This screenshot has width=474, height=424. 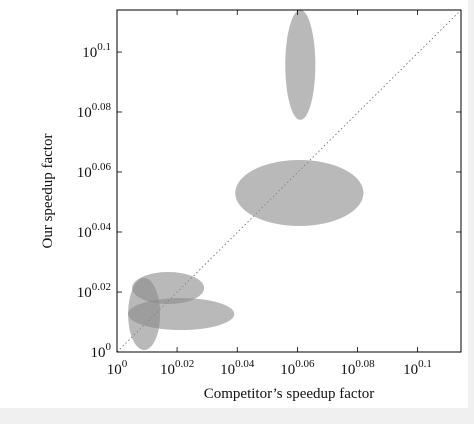 I want to click on y-tick-label: 100.04, so click(x=94, y=231).